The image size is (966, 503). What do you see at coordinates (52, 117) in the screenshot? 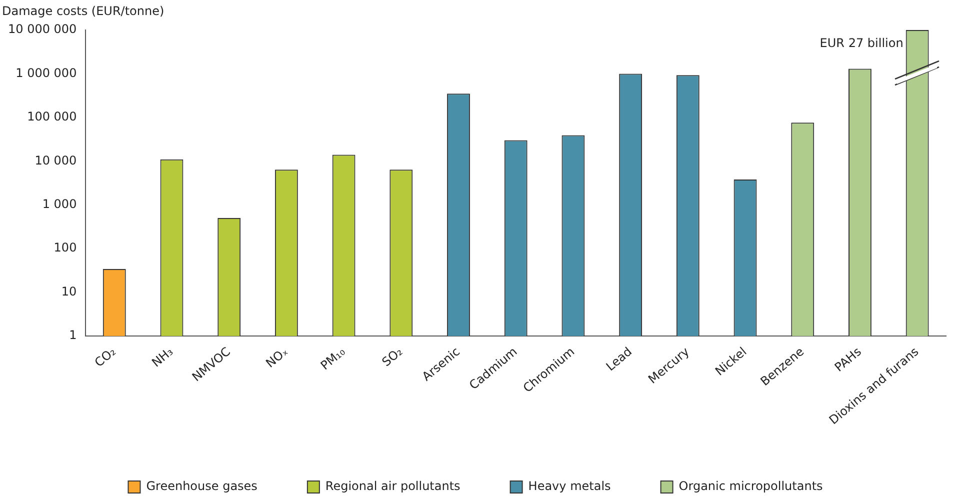
I see `y-tick-label: 100 000` at bounding box center [52, 117].